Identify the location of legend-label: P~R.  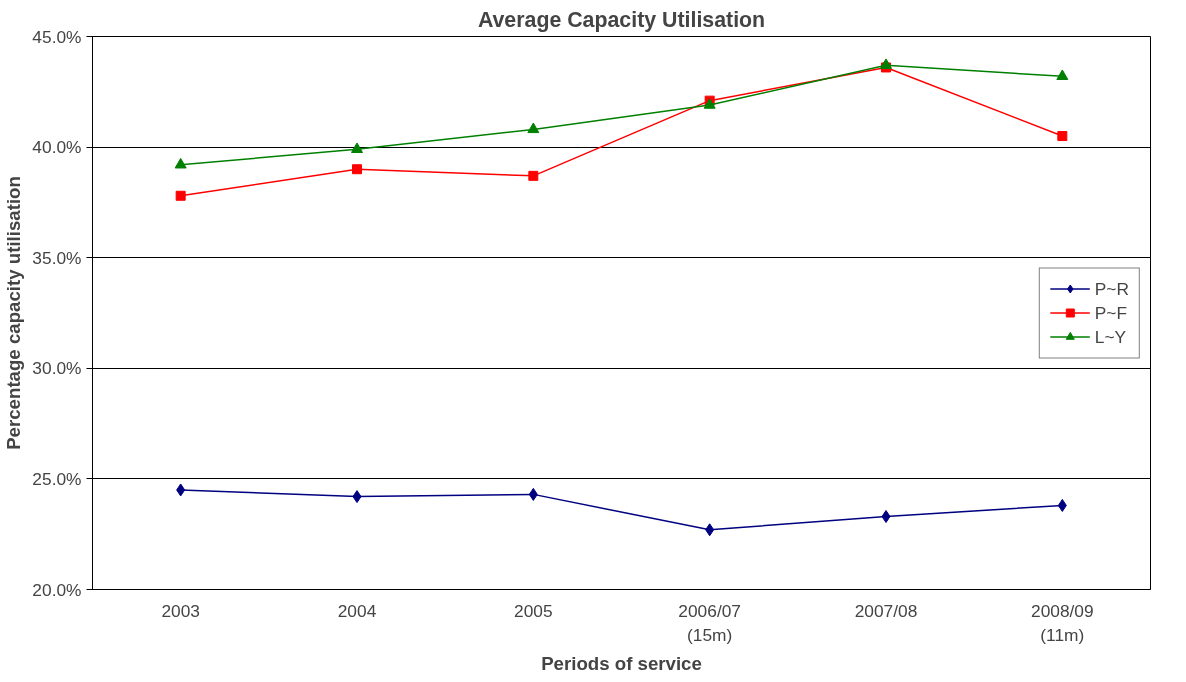
(1111, 288).